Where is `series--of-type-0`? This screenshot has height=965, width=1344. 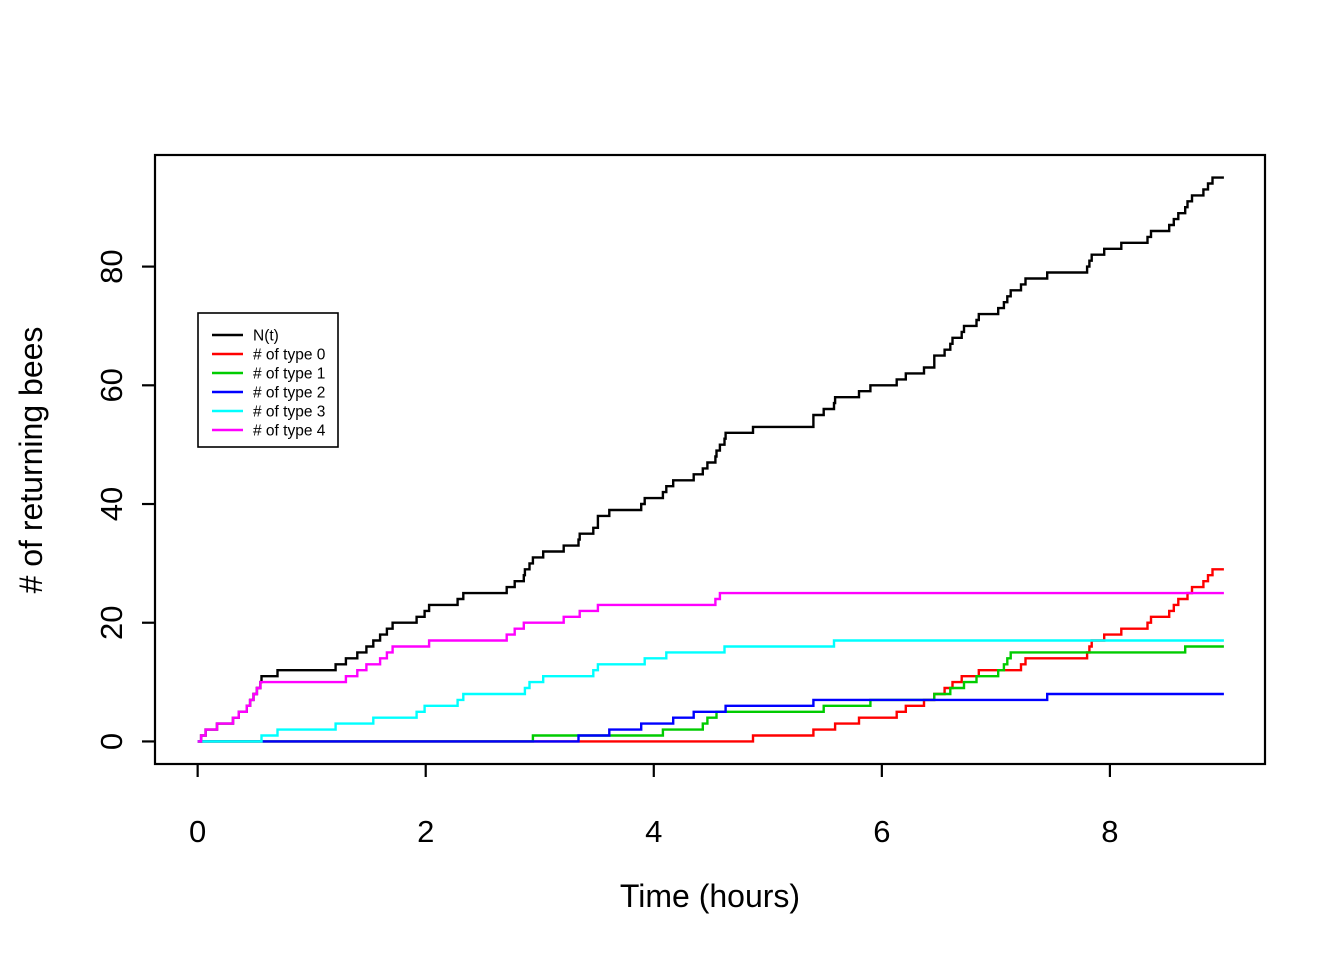 series--of-type-0 is located at coordinates (710, 655).